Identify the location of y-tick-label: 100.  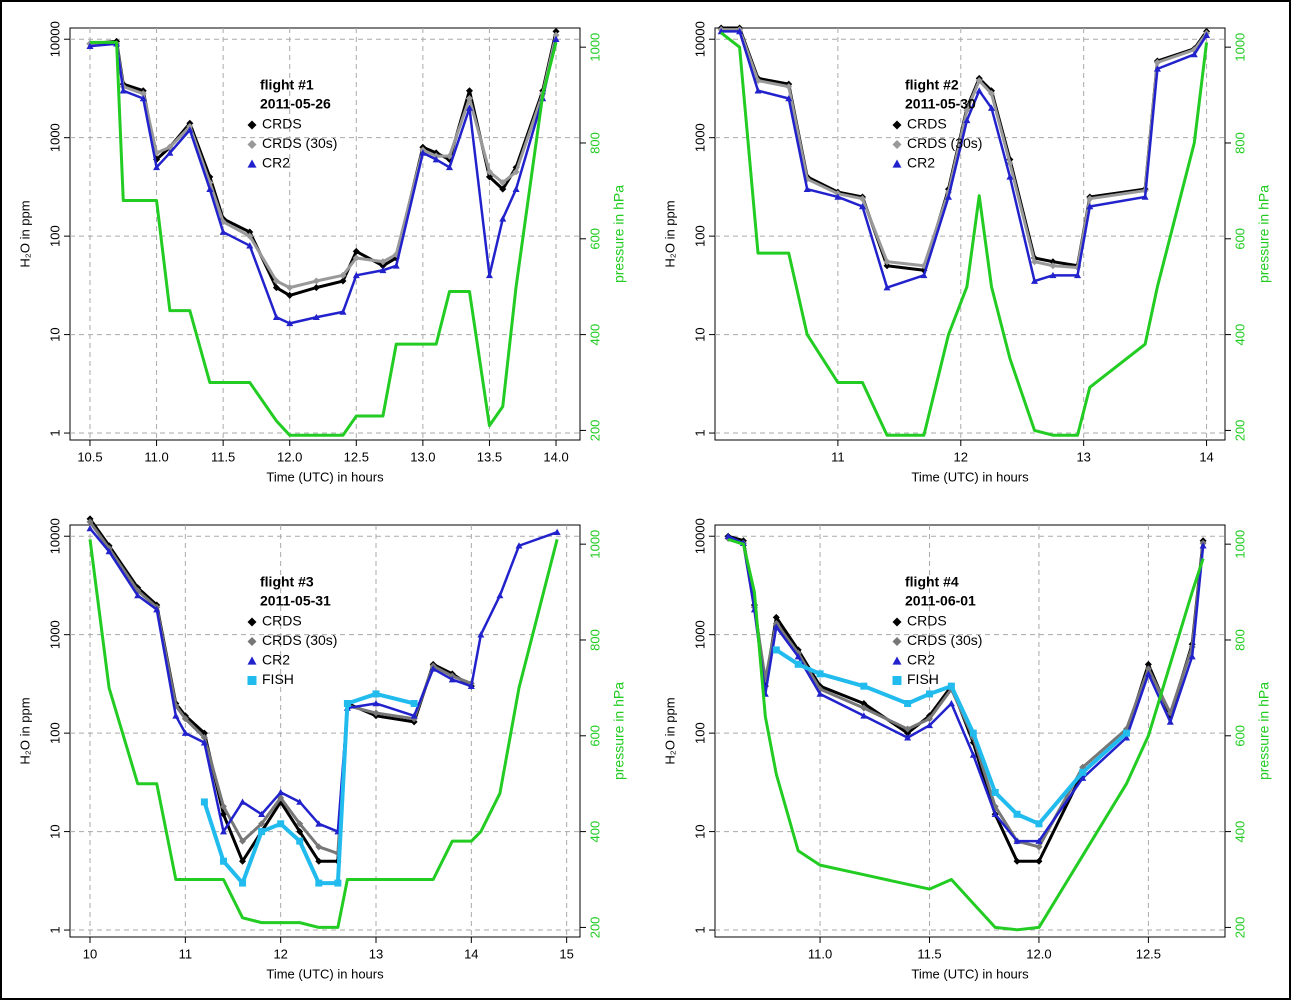
(699, 236).